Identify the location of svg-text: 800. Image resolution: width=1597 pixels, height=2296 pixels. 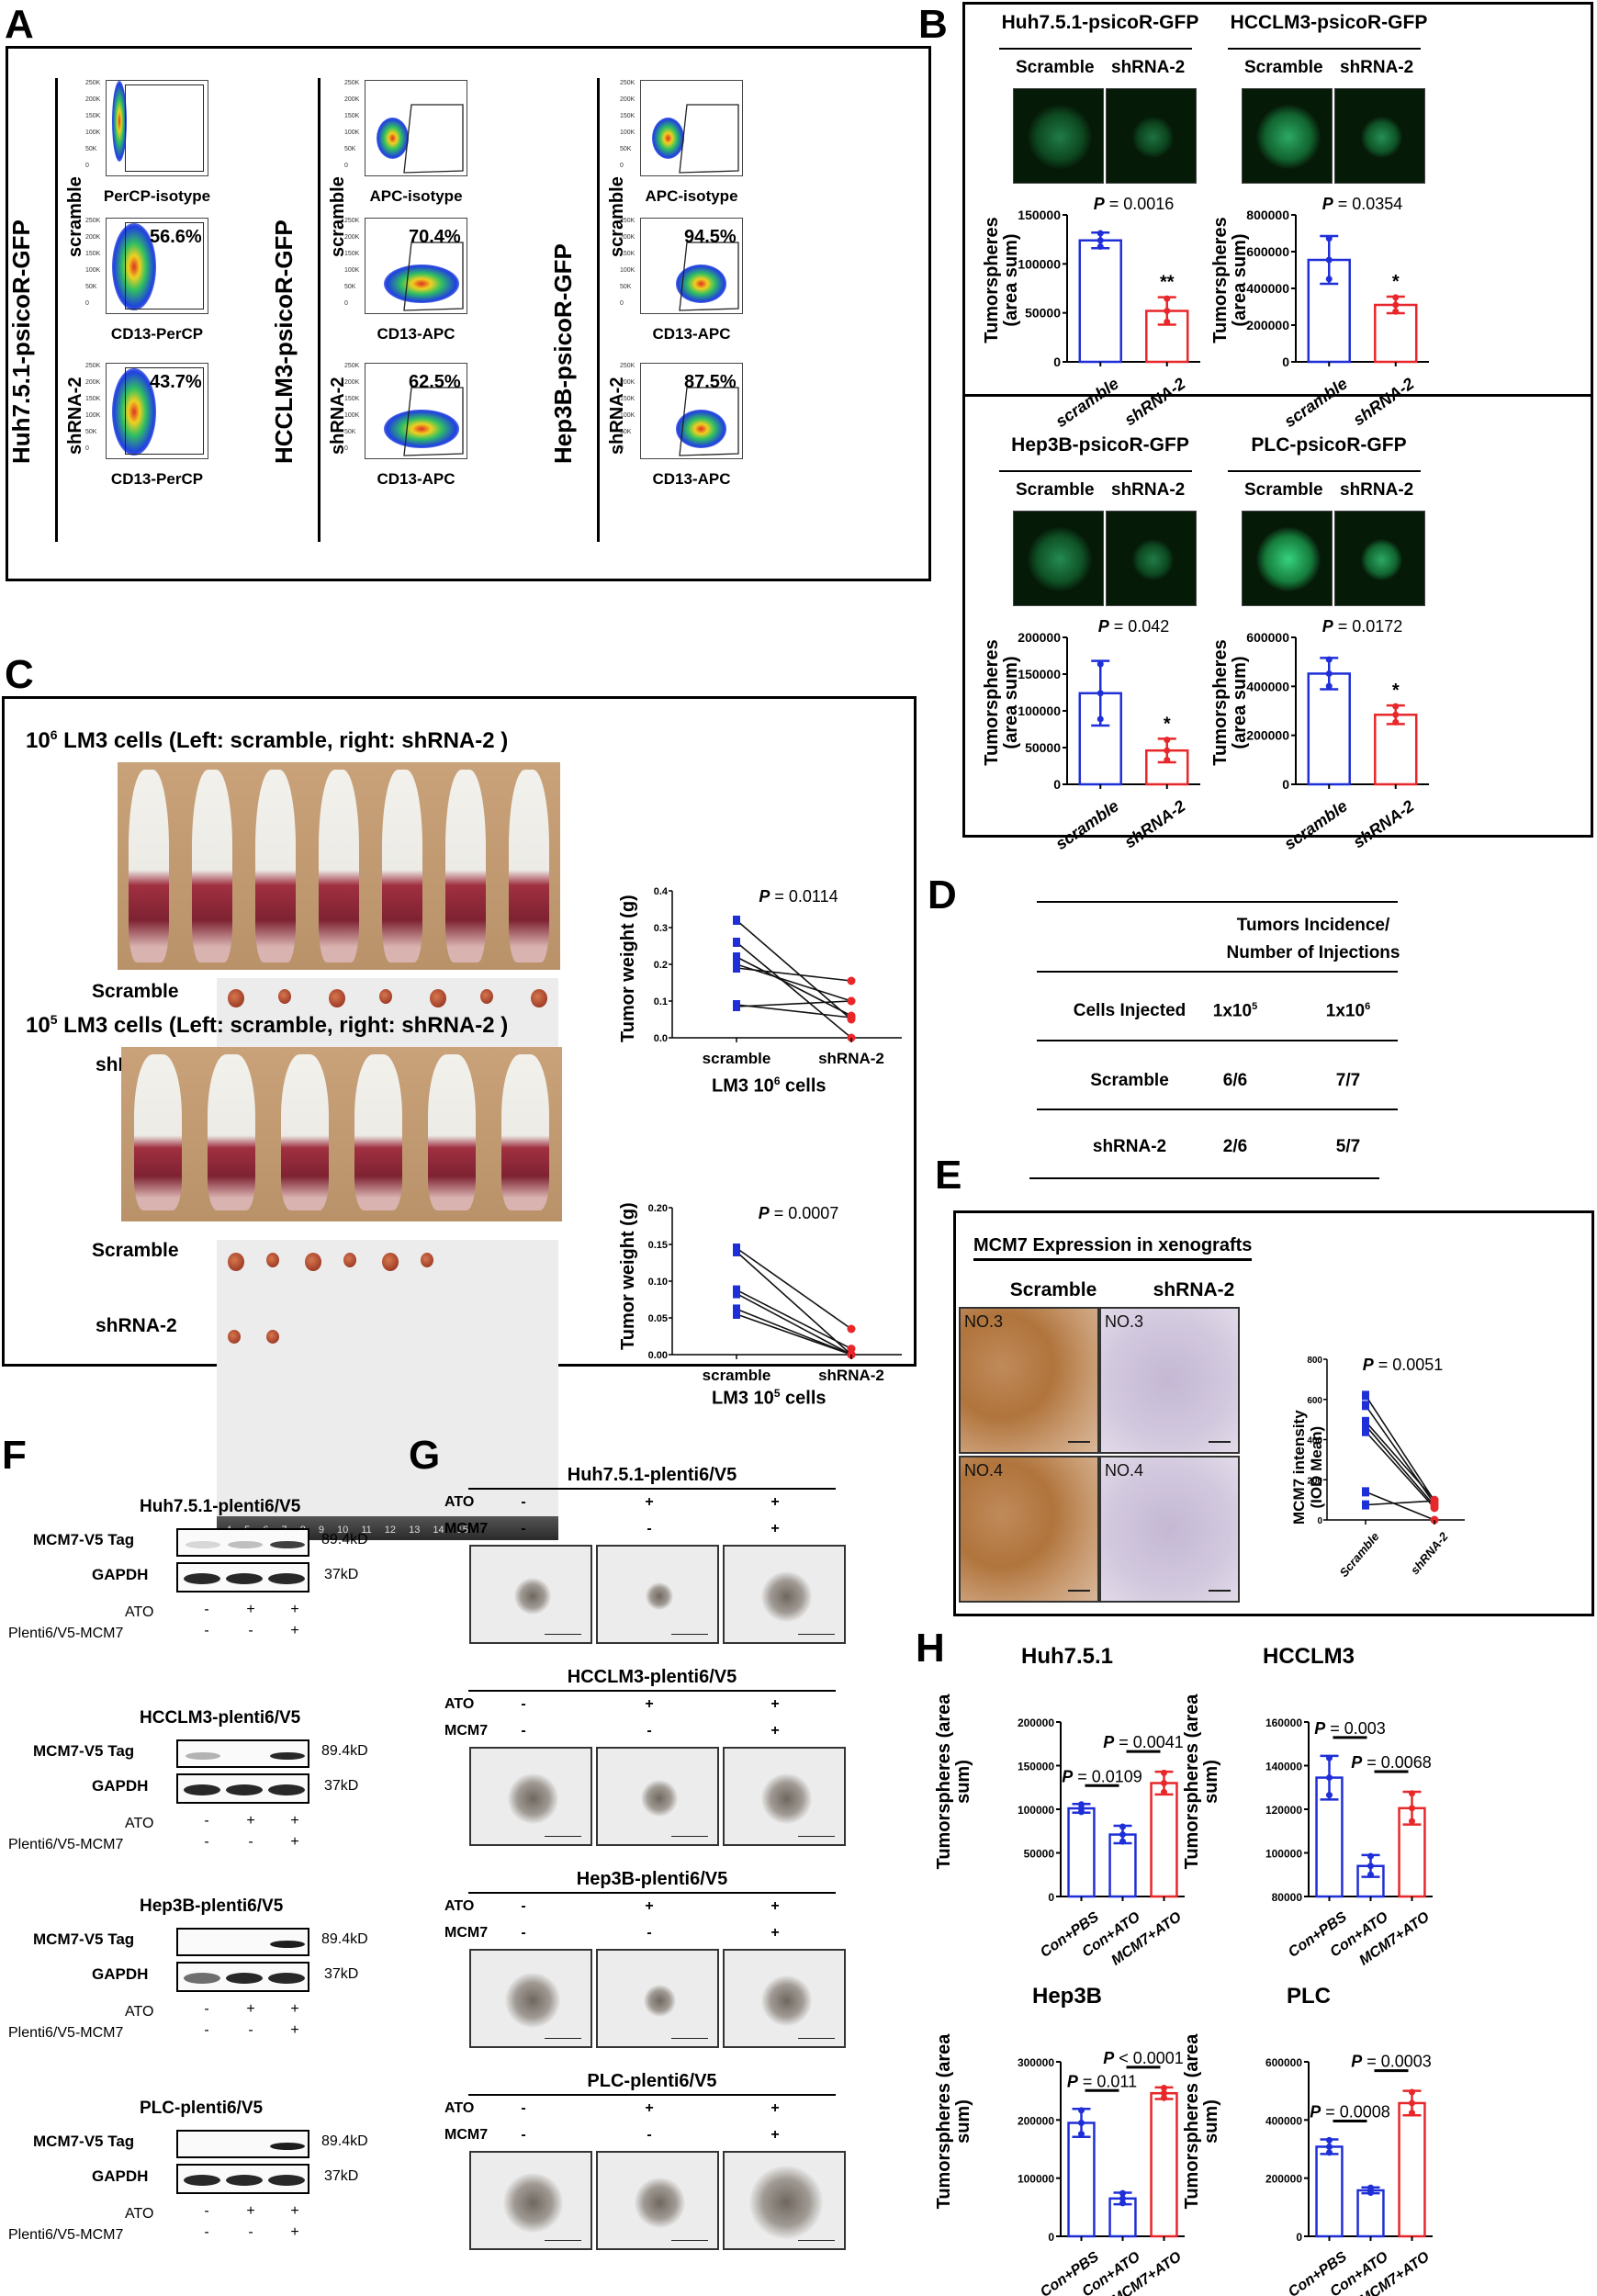
(1314, 1361).